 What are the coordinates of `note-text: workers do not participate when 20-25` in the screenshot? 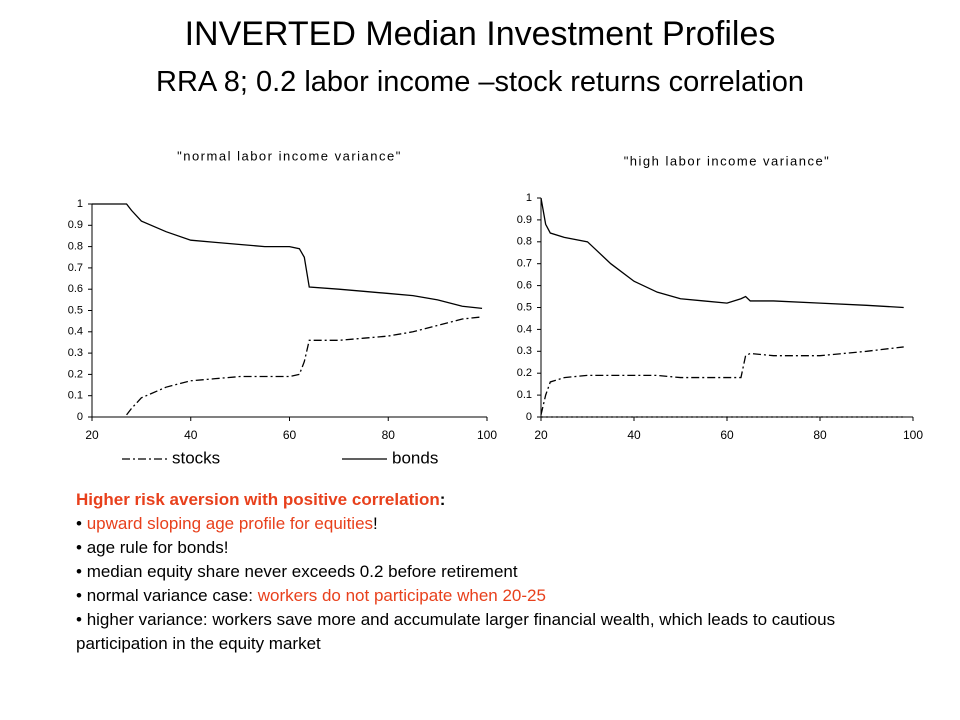 It's located at (401, 595).